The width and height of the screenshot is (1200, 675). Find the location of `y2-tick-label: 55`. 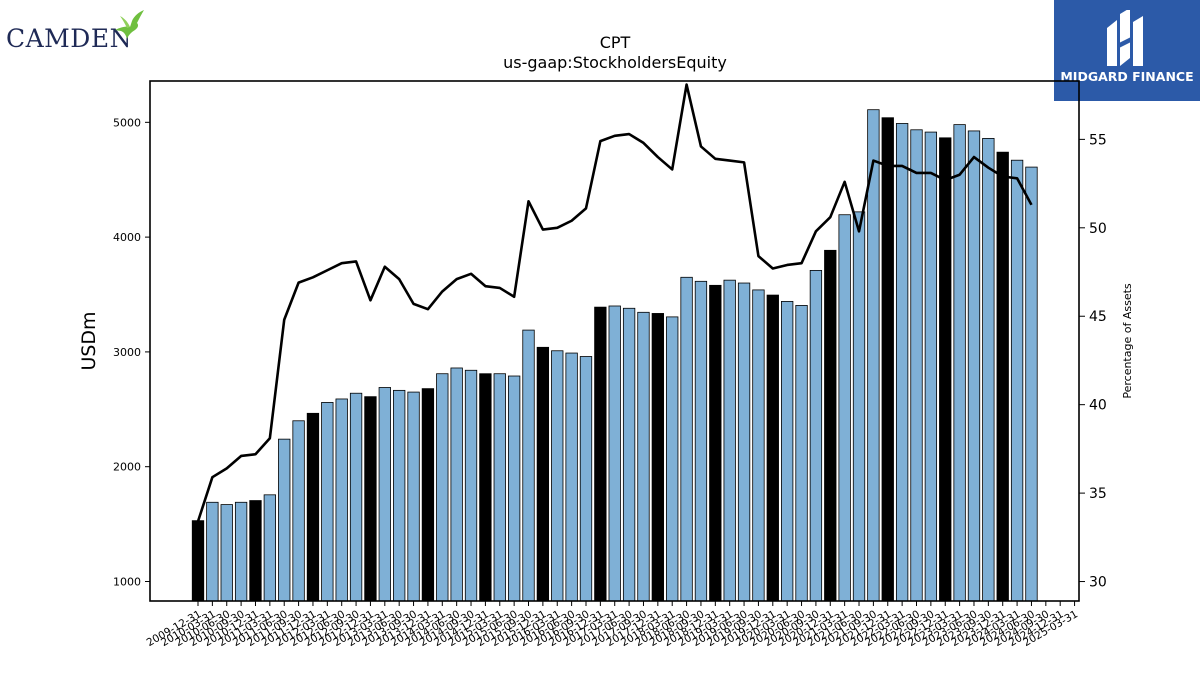

y2-tick-label: 55 is located at coordinates (1098, 140).